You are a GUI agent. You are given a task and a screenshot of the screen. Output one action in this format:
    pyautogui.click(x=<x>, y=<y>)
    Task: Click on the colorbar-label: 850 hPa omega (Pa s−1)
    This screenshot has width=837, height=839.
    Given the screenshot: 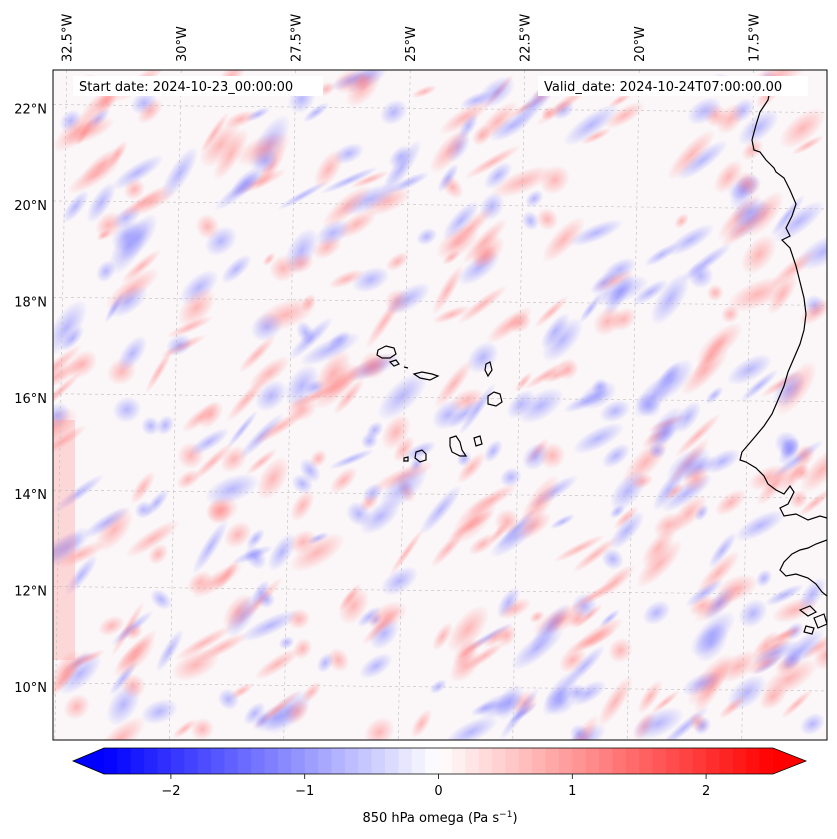 What is the action you would take?
    pyautogui.click(x=439, y=818)
    